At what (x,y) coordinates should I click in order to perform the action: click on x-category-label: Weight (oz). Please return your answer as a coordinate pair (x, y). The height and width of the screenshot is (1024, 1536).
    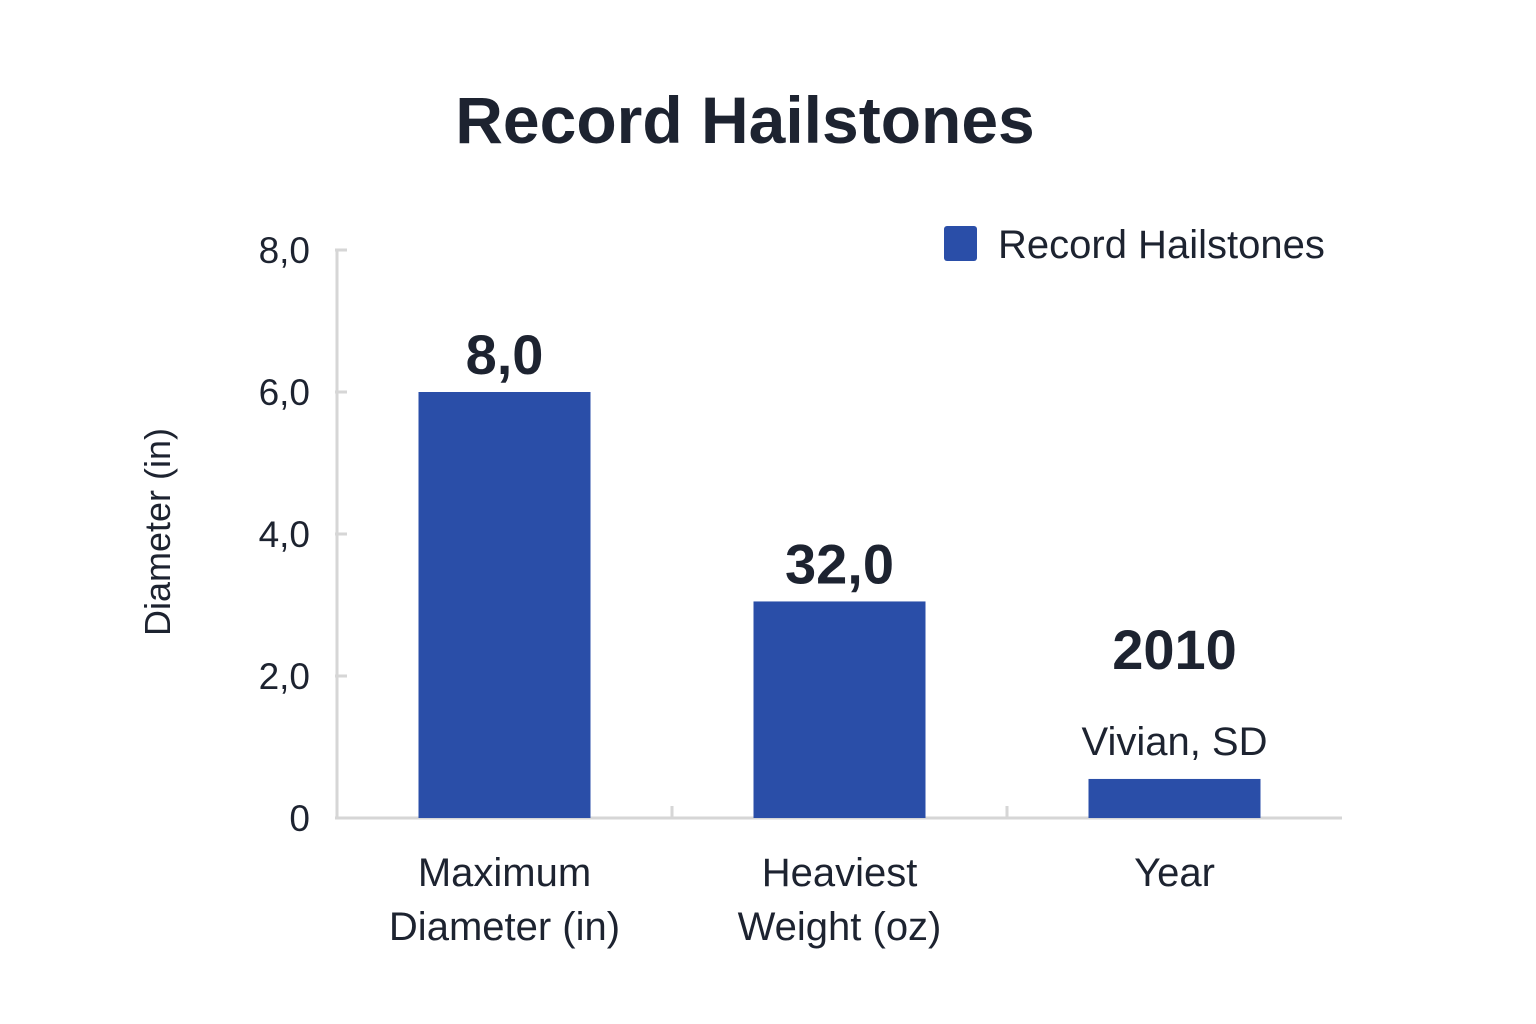
    Looking at the image, I should click on (840, 927).